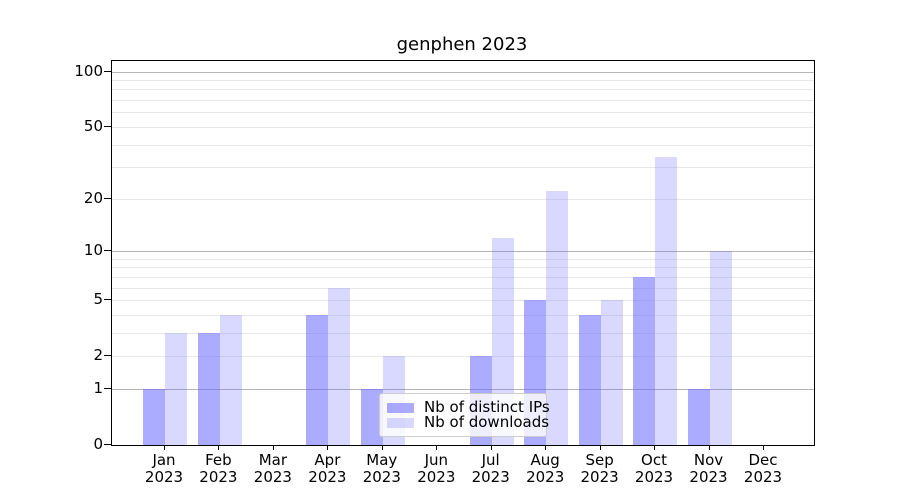  I want to click on x-tick-dec, so click(763, 447).